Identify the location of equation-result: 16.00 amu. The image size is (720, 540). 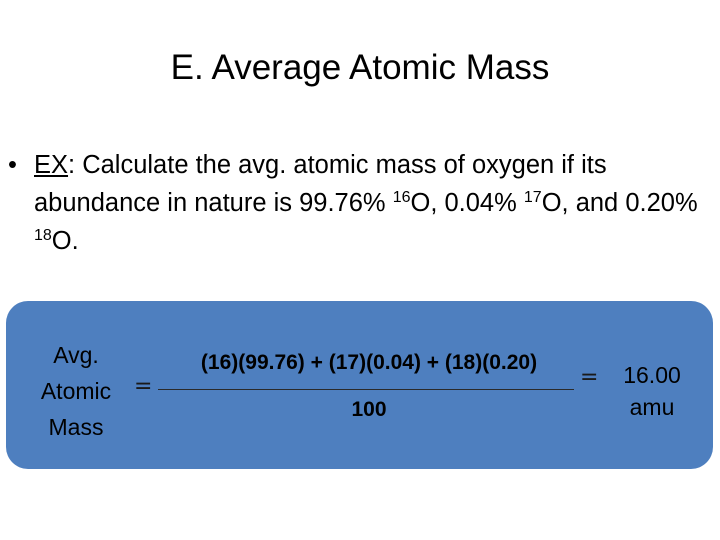
(652, 391).